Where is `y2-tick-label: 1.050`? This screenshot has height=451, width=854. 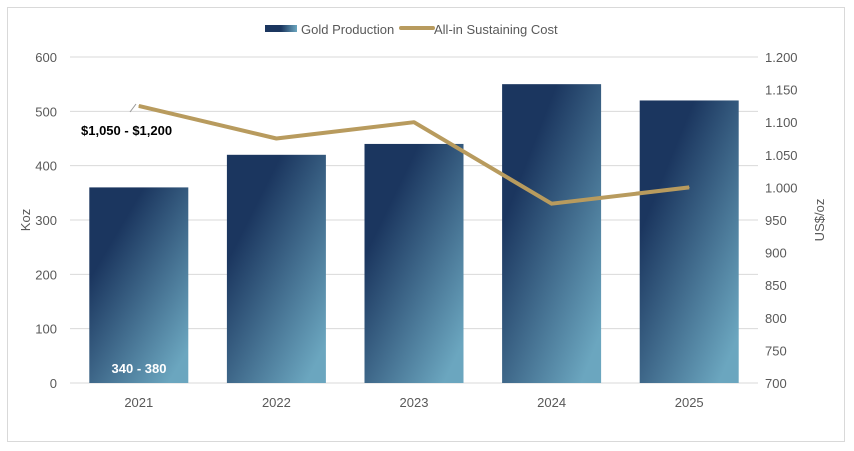 y2-tick-label: 1.050 is located at coordinates (781, 155).